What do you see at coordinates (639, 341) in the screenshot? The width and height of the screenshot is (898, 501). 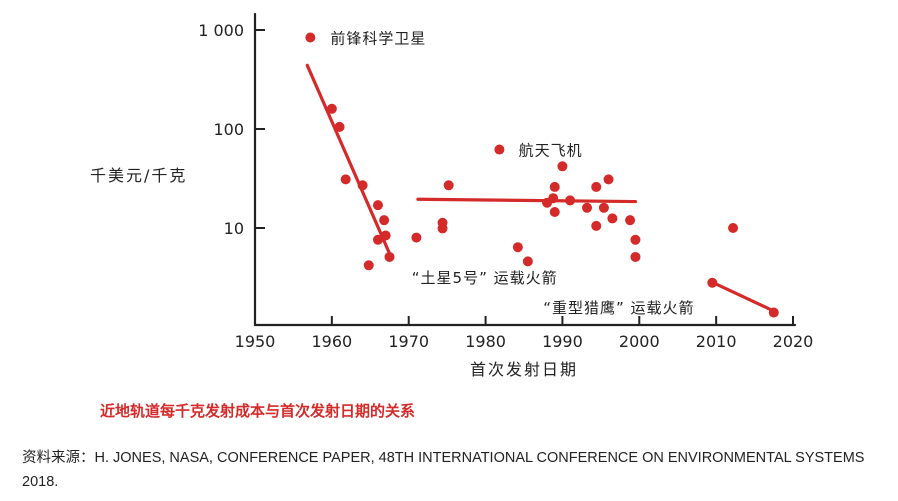 I see `x-tick-label: 2000` at bounding box center [639, 341].